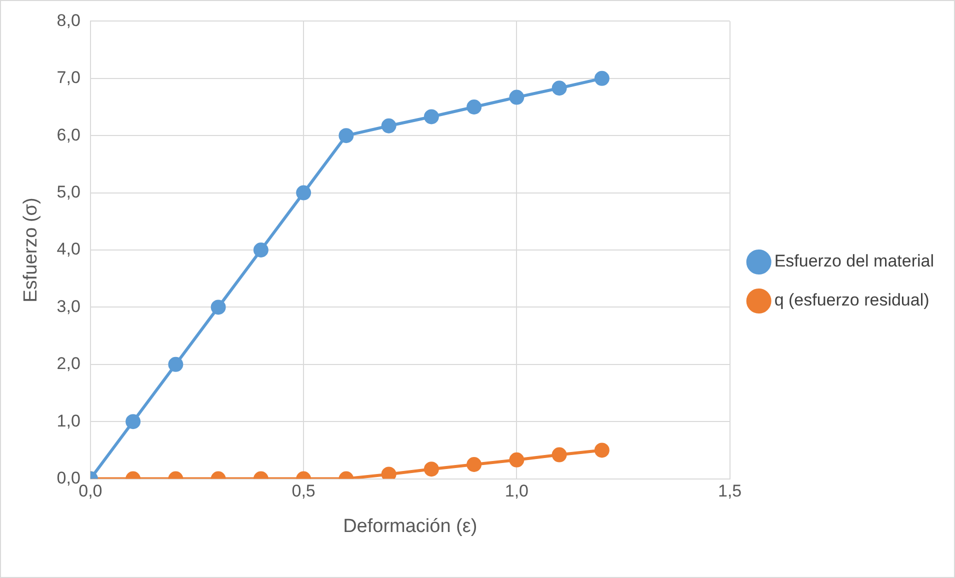 The image size is (955, 578). Describe the element at coordinates (852, 300) in the screenshot. I see `legend-label: q (esfuerzo residual)` at that location.